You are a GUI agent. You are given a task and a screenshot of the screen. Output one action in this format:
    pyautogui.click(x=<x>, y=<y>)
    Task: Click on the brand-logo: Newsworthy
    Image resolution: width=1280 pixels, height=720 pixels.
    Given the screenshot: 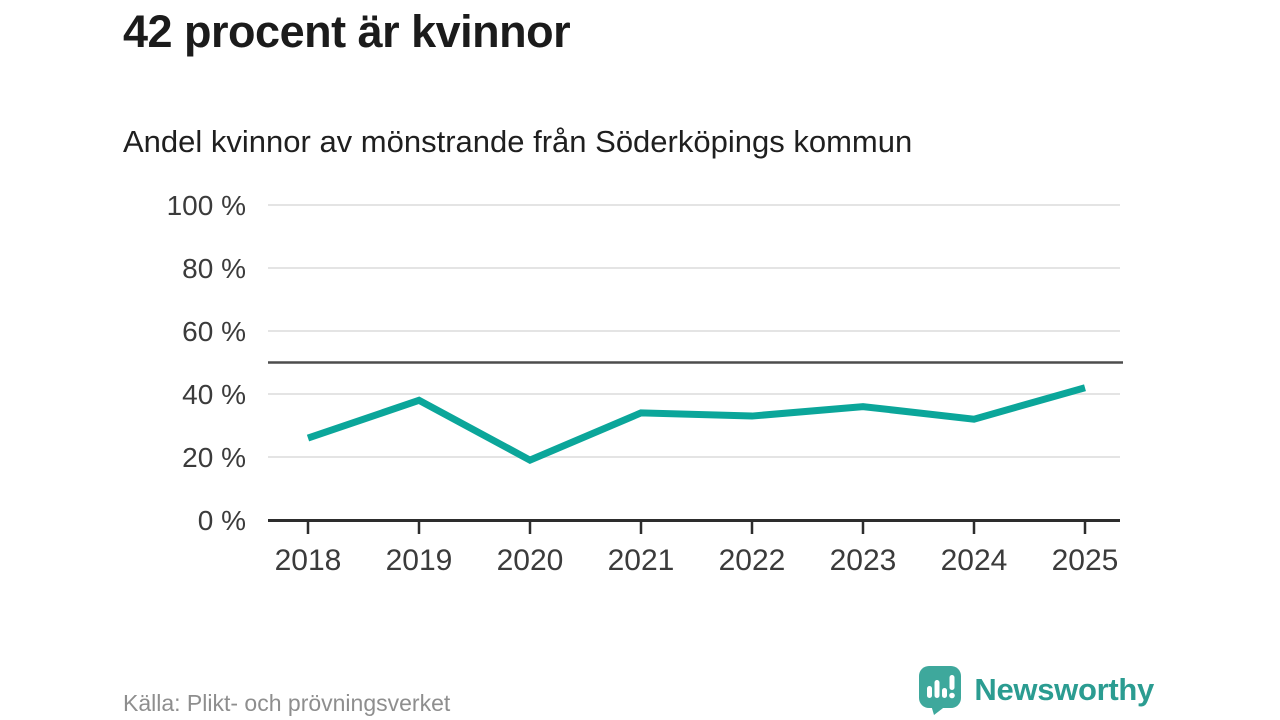 What is the action you would take?
    pyautogui.click(x=1036, y=690)
    